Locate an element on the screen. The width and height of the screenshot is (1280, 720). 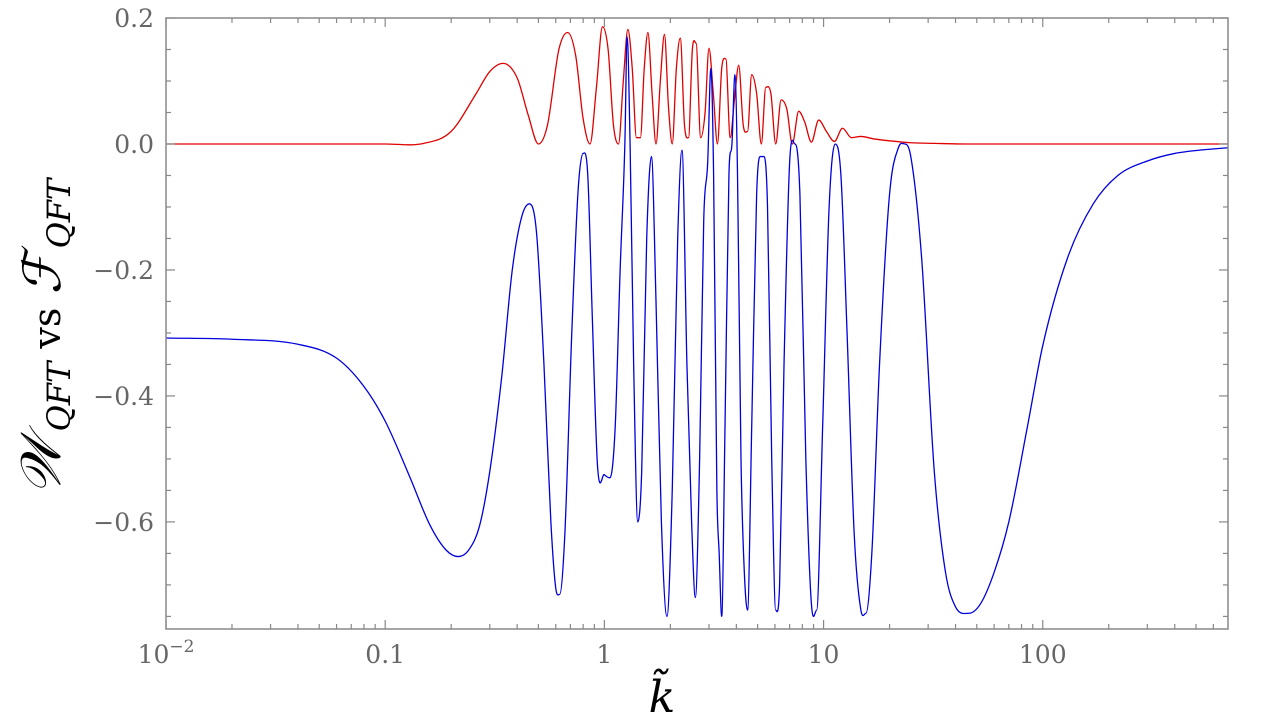
x-tick-label-base: 10 is located at coordinates (154, 654).